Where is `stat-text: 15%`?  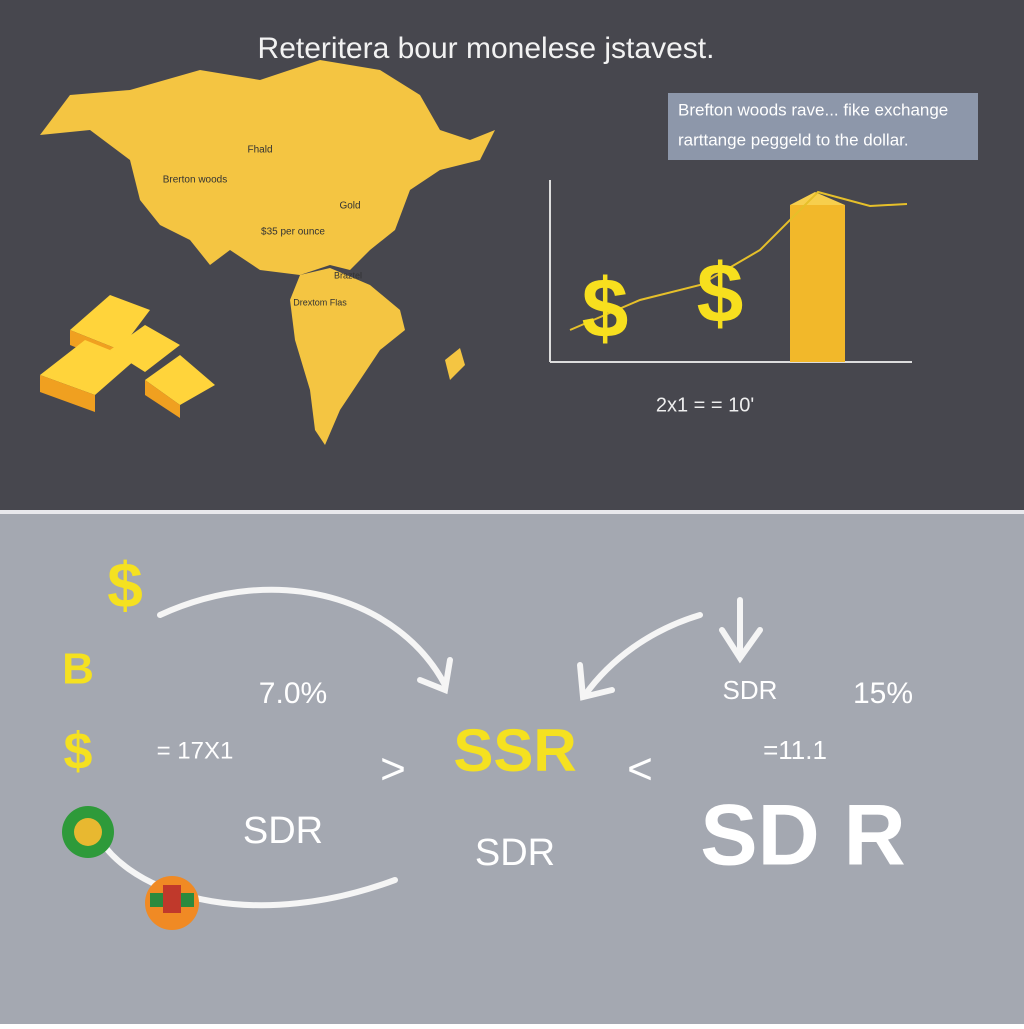
stat-text: 15% is located at coordinates (883, 693).